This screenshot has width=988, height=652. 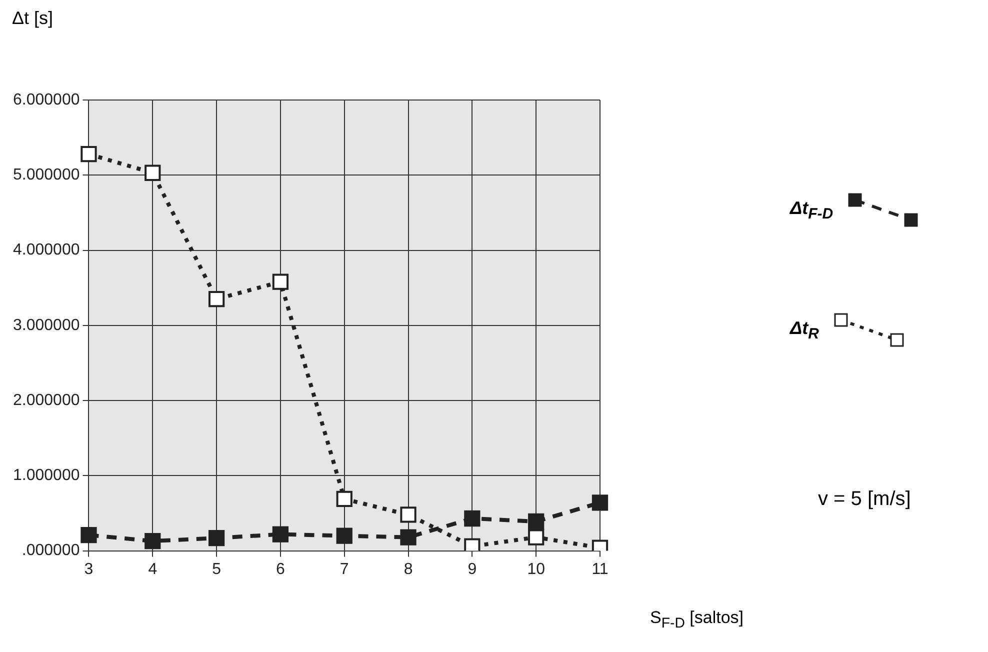 What do you see at coordinates (46, 475) in the screenshot?
I see `y-tick-label: 1.000000` at bounding box center [46, 475].